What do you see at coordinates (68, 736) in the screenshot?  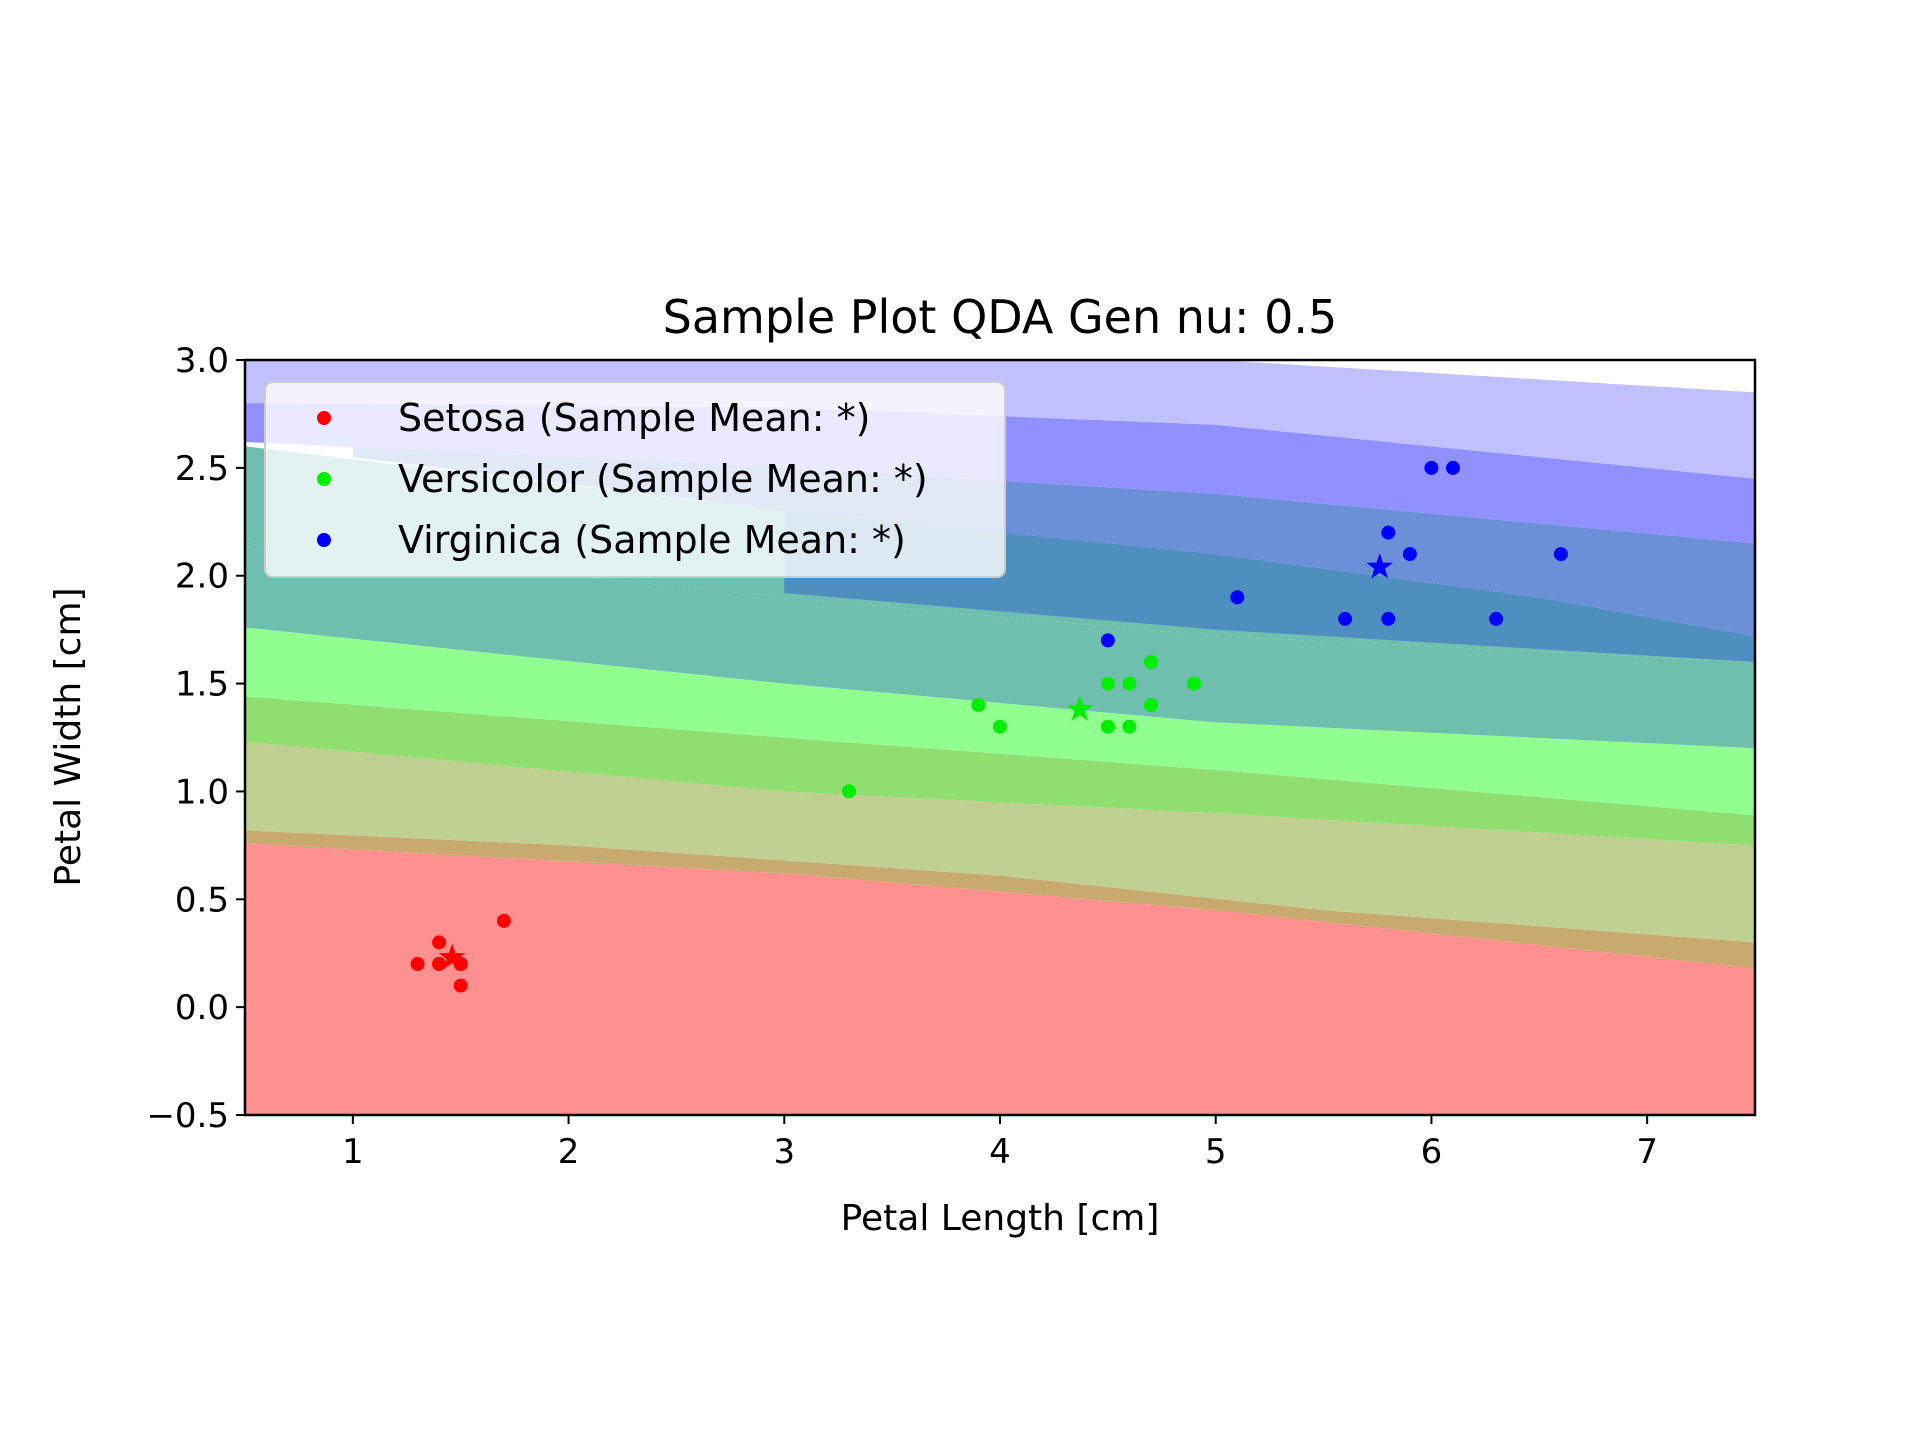 I see `y-axis-label: Petal Width [cm]` at bounding box center [68, 736].